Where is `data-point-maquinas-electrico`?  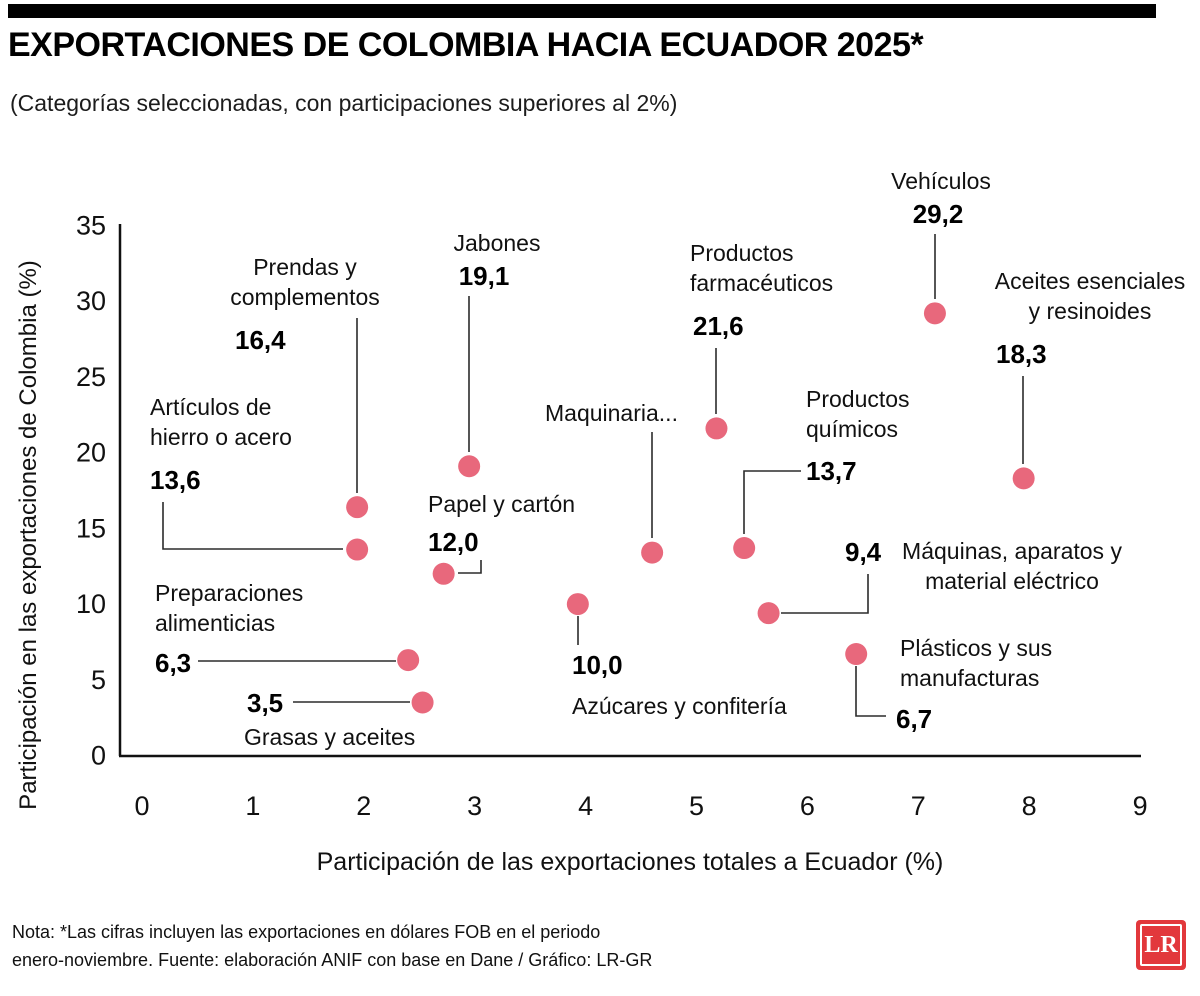 data-point-maquinas-electrico is located at coordinates (768, 613).